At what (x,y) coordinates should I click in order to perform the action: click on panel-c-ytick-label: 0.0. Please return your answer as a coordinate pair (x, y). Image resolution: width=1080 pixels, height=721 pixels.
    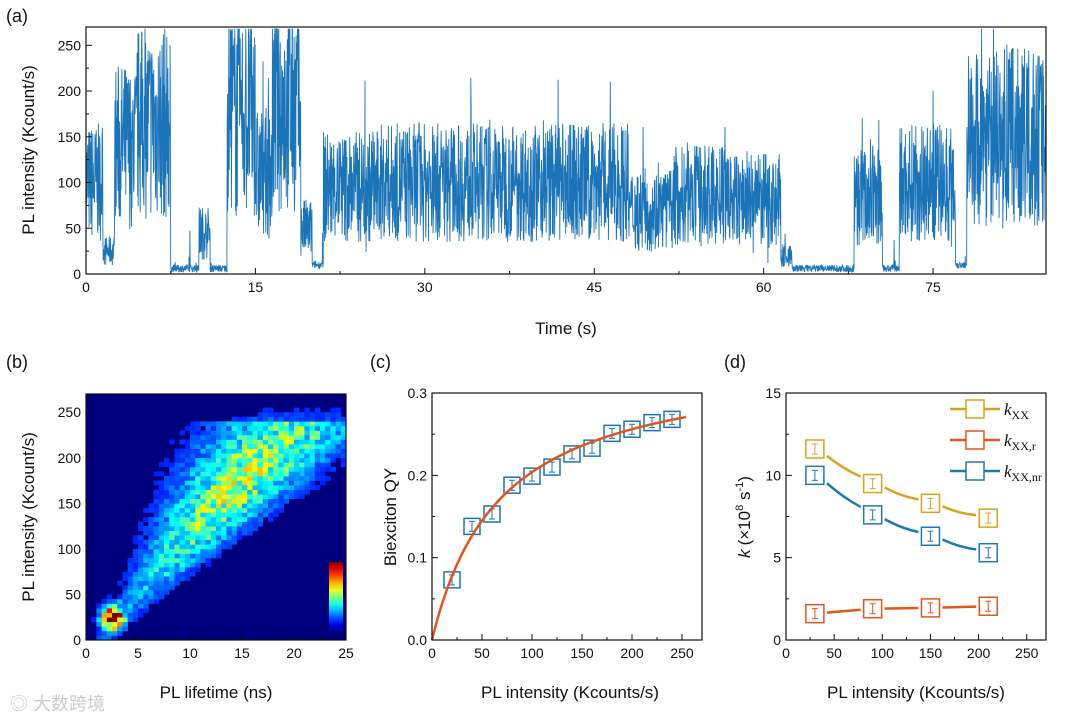
    Looking at the image, I should click on (418, 640).